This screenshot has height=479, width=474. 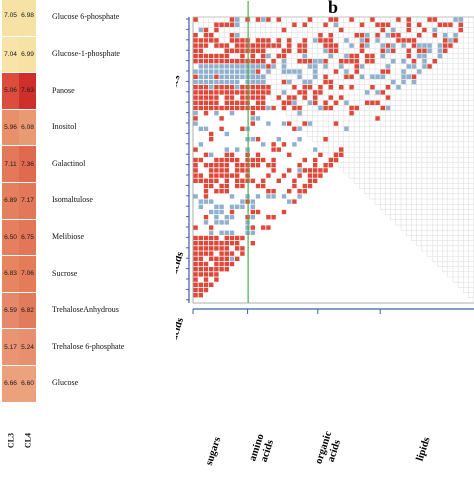 I want to click on heatmap-cell: 7.36, so click(x=27, y=164).